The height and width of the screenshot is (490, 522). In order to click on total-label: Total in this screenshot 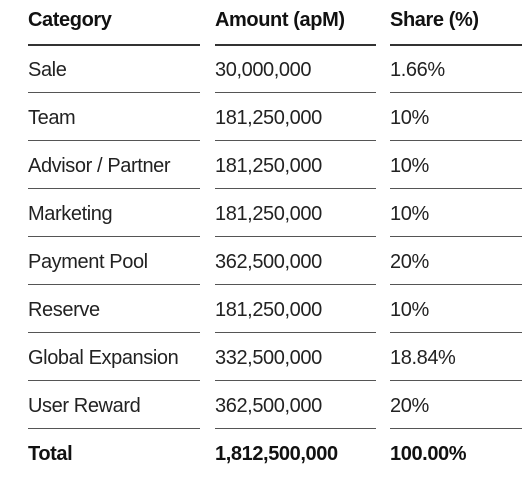, I will do `click(50, 453)`.